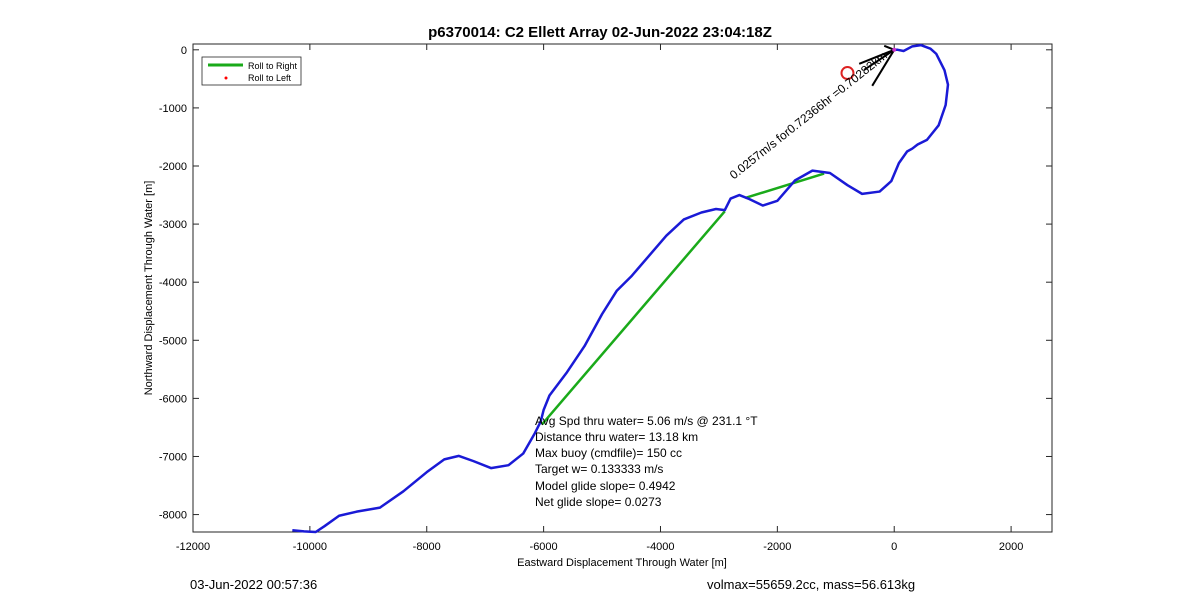 This screenshot has width=1200, height=601. Describe the element at coordinates (270, 78) in the screenshot. I see `legend-label-roll-left: Roll to Left` at that location.